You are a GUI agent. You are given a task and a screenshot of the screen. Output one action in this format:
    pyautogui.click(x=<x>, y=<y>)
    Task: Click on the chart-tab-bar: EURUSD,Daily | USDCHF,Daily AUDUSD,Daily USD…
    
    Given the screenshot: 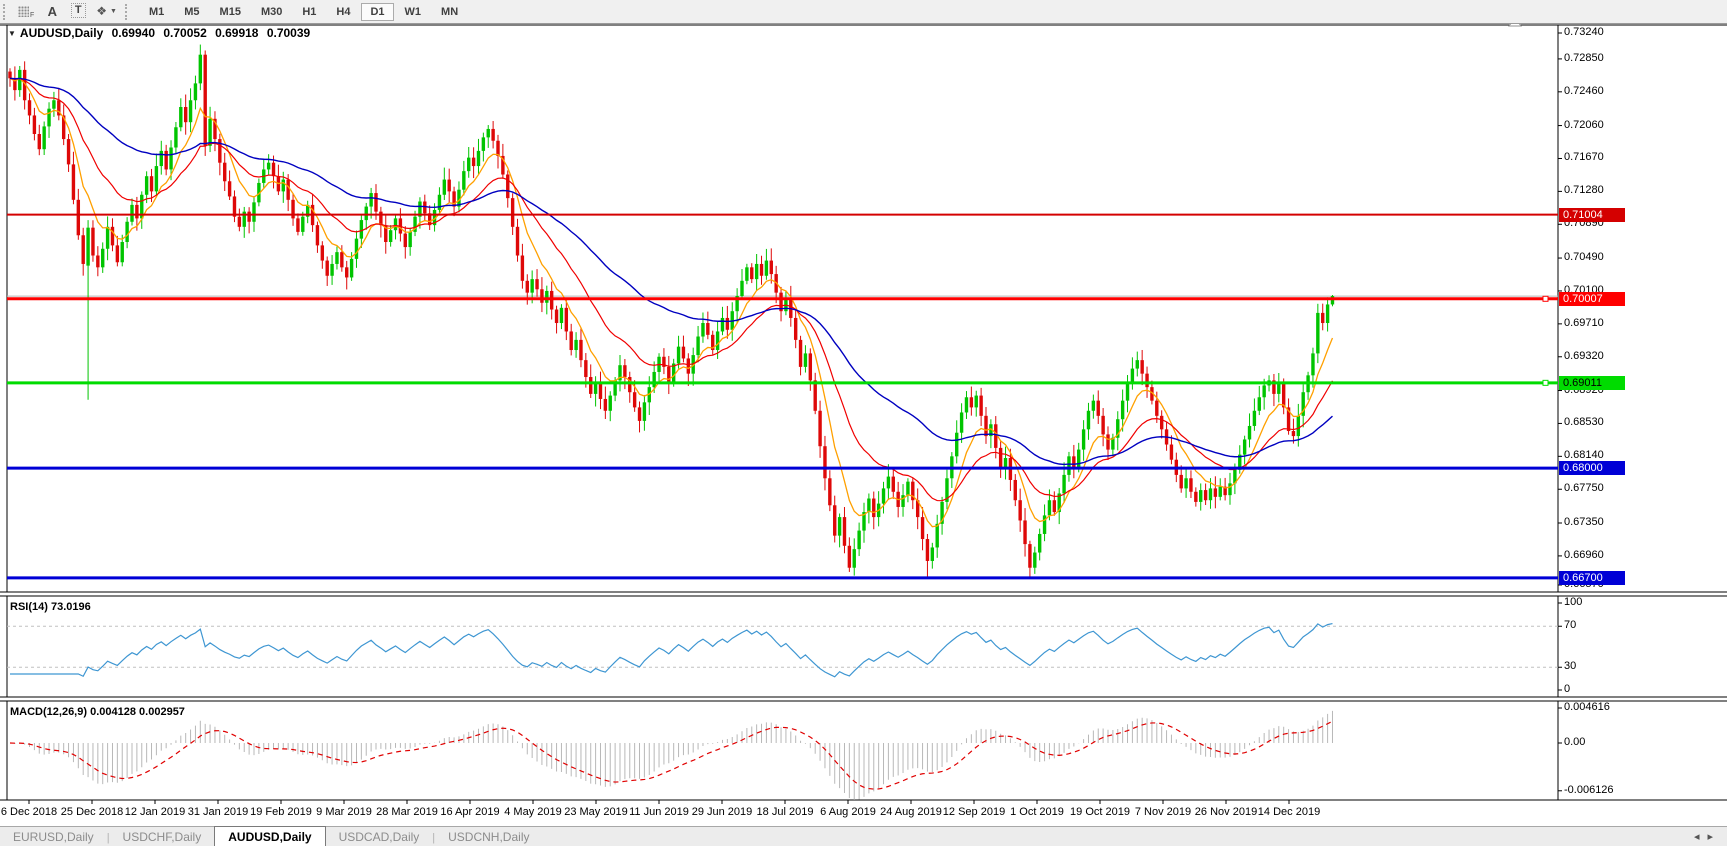 What is the action you would take?
    pyautogui.click(x=863, y=836)
    